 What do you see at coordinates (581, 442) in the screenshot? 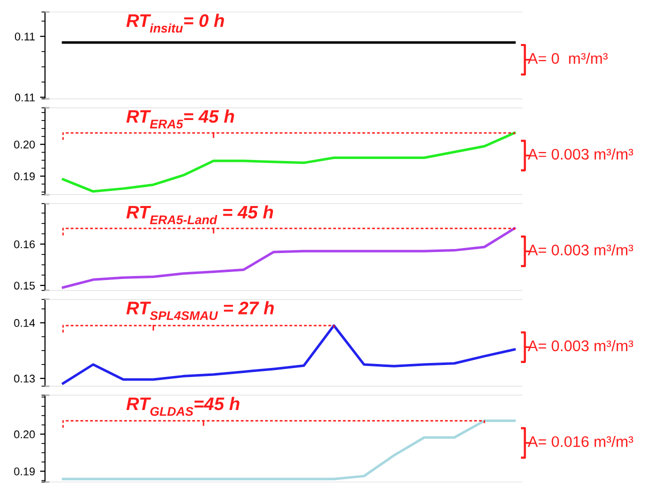
I see `text: A= 0.016 m³/m³` at bounding box center [581, 442].